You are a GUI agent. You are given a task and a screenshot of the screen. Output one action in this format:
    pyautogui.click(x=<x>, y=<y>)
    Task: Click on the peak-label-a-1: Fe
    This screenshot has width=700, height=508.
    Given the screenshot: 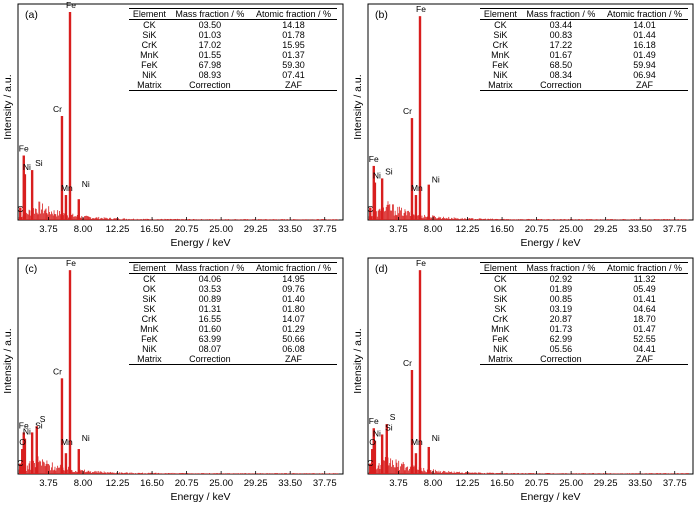 What is the action you would take?
    pyautogui.click(x=24, y=149)
    